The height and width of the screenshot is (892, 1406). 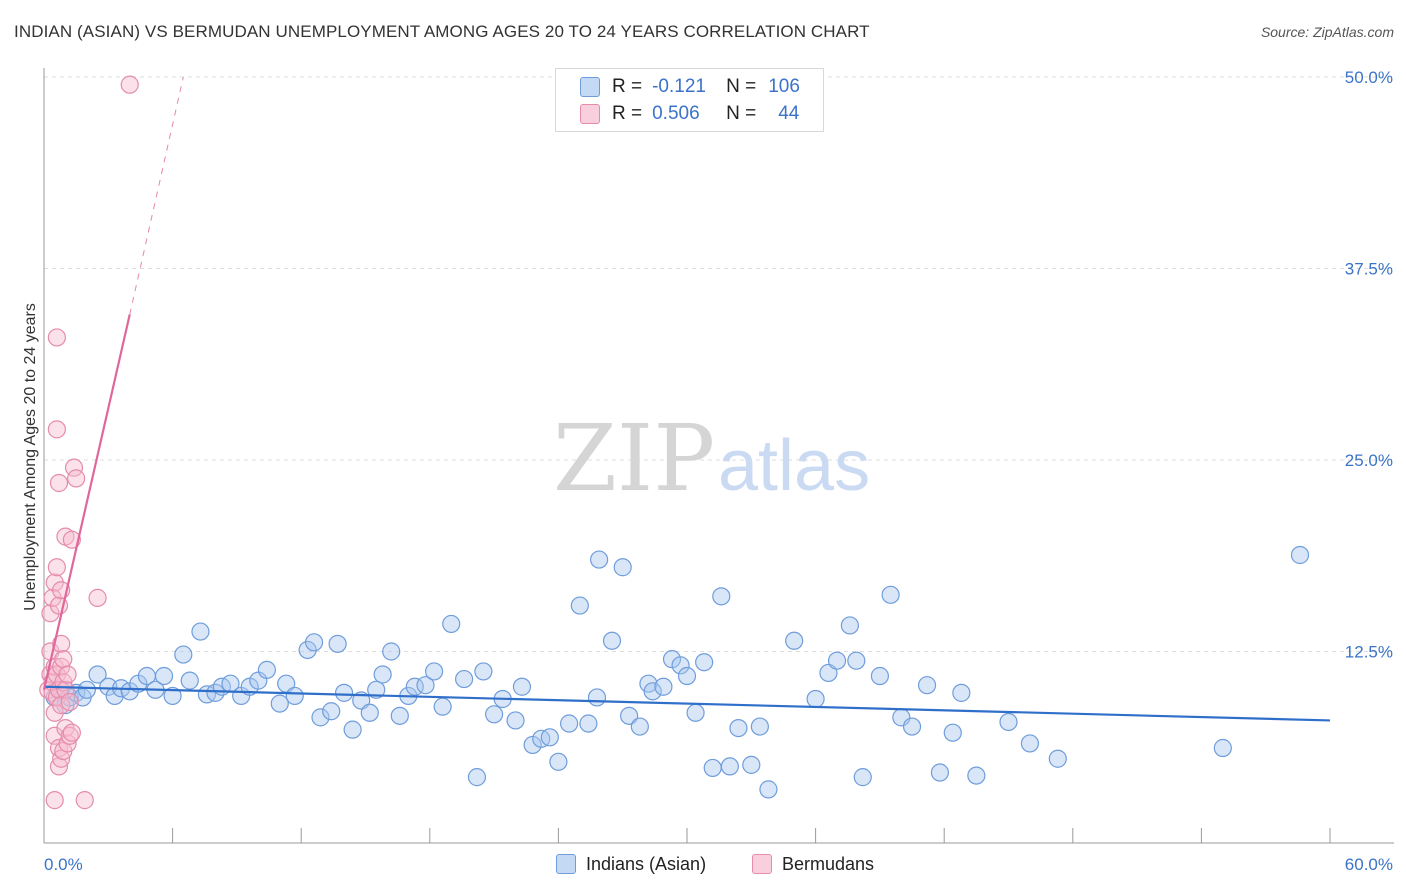 What do you see at coordinates (689, 100) in the screenshot?
I see `correlation-legend: R = -0.121 N = 106 R = 0.506 N = 44` at bounding box center [689, 100].